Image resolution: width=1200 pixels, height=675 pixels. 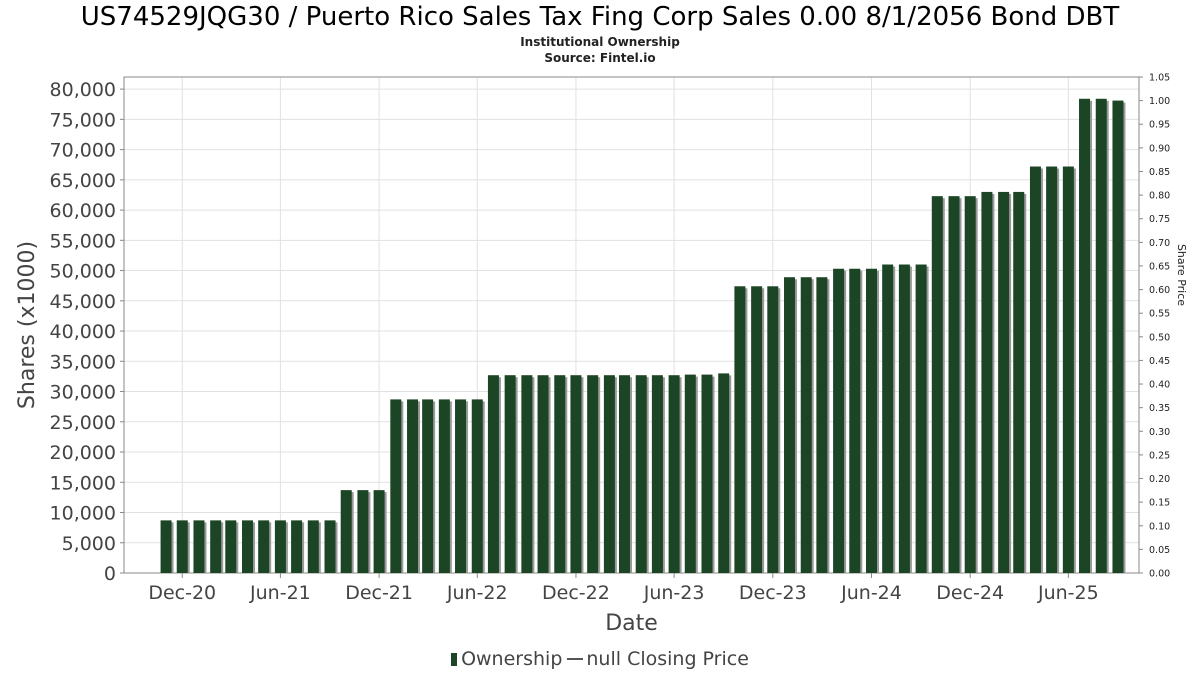 What do you see at coordinates (1159, 337) in the screenshot?
I see `y2-tick-label: 0.50` at bounding box center [1159, 337].